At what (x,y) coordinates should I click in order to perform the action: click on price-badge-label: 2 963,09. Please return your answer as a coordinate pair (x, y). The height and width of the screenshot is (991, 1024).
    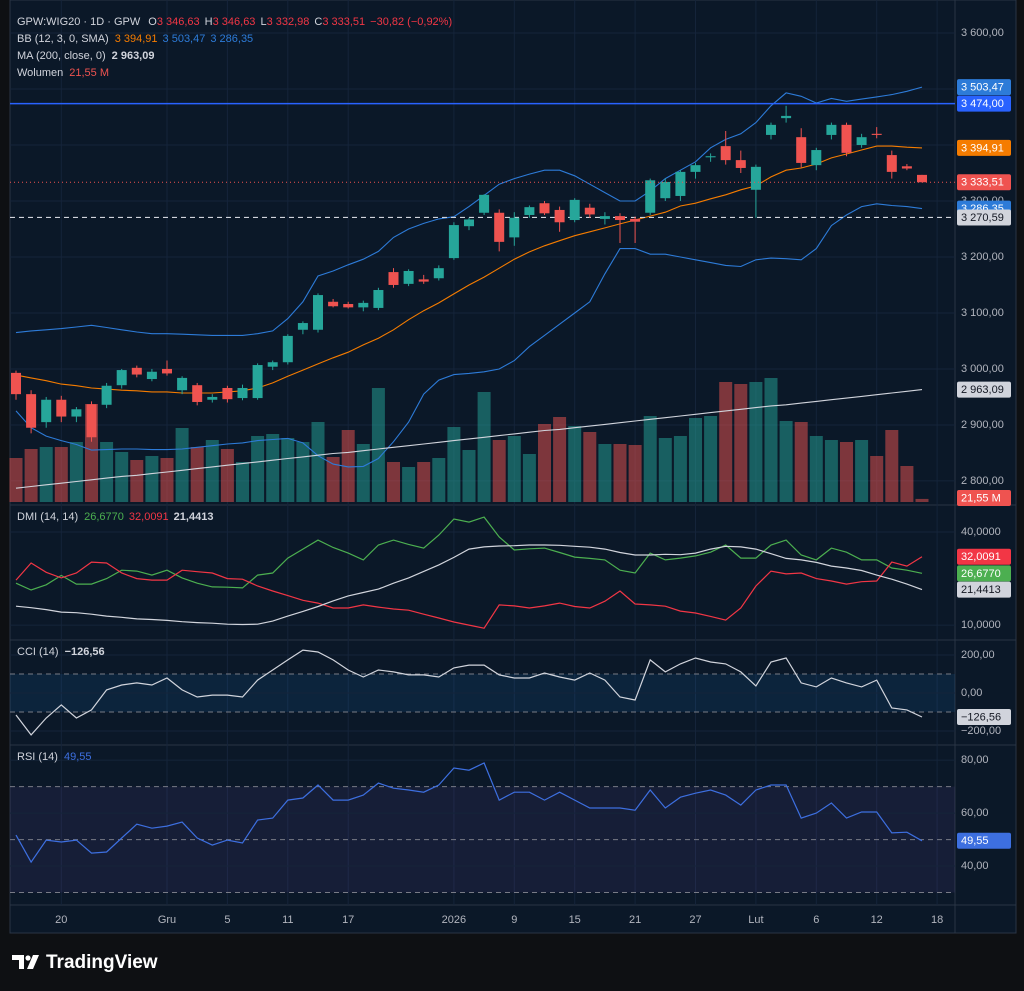
    Looking at the image, I should click on (982, 390).